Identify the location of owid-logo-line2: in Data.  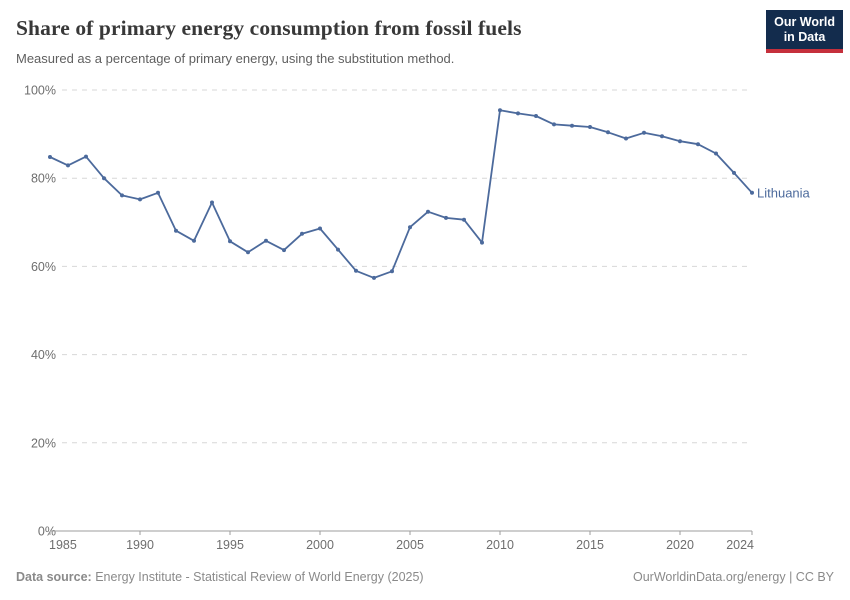
(804, 37).